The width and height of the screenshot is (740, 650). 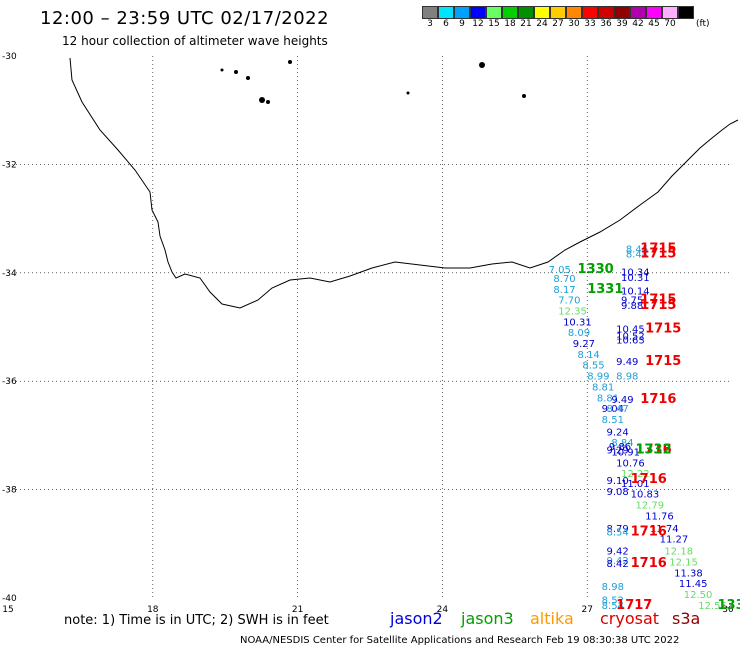 I want to click on legend-label: 3, so click(x=430, y=24).